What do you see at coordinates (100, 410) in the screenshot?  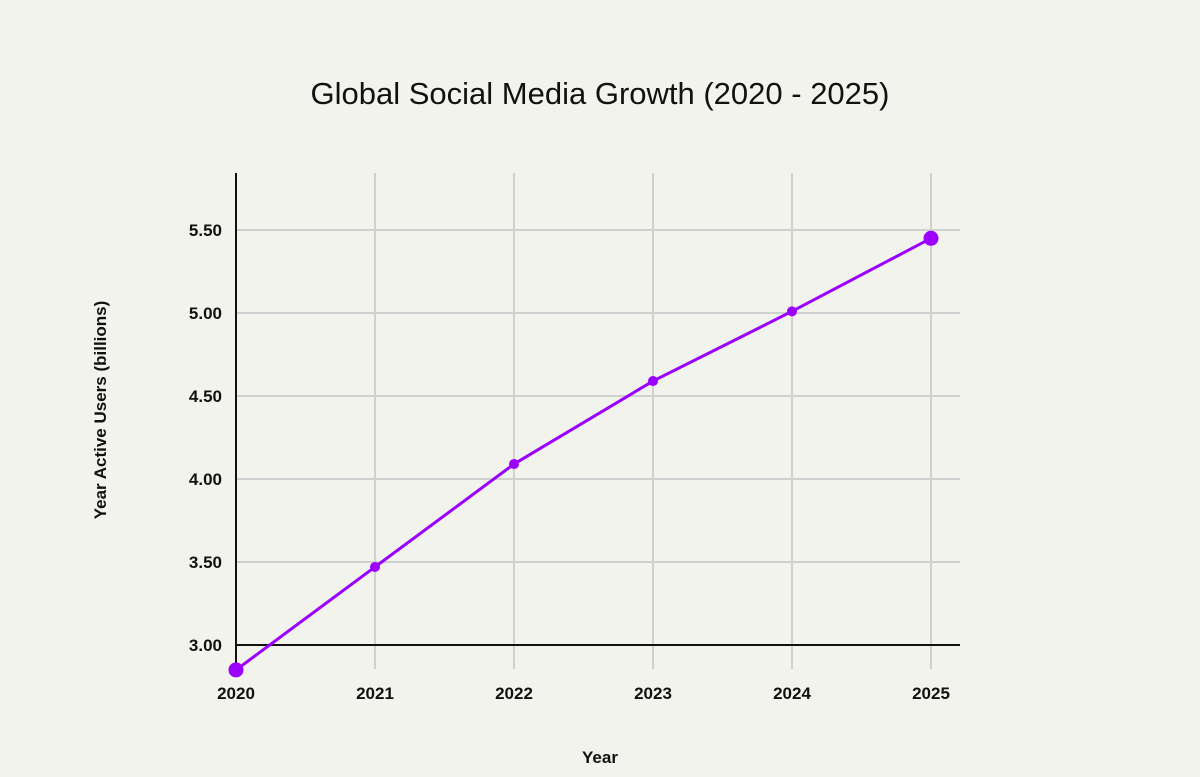 I see `y-axis-label: Year Active Users (billions)` at bounding box center [100, 410].